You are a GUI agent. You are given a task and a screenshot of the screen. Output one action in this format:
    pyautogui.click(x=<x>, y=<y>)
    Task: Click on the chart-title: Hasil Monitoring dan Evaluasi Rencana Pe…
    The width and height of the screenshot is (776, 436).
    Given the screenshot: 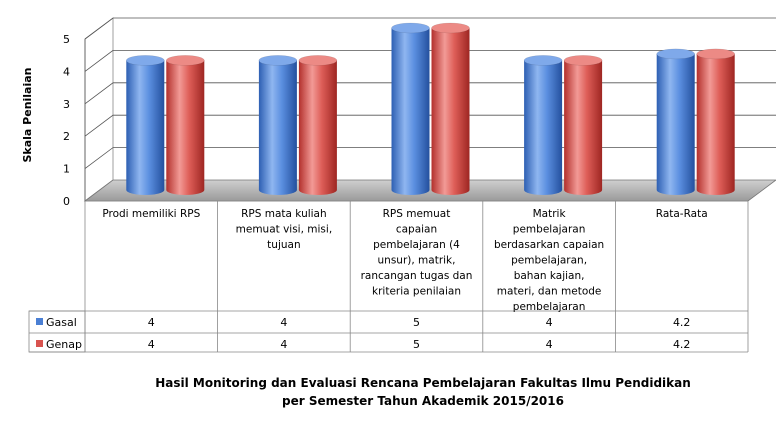 What is the action you would take?
    pyautogui.click(x=423, y=383)
    